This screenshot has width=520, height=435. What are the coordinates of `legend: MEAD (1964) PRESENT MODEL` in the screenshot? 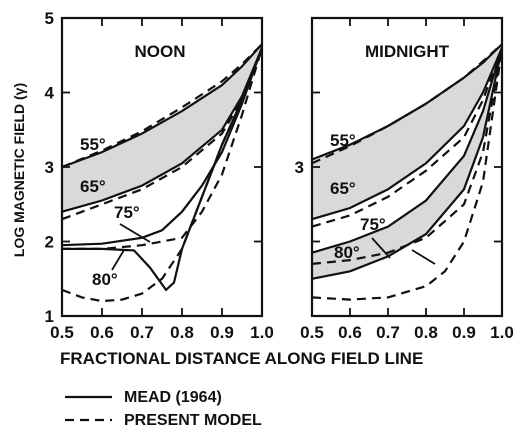 It's located at (163, 409).